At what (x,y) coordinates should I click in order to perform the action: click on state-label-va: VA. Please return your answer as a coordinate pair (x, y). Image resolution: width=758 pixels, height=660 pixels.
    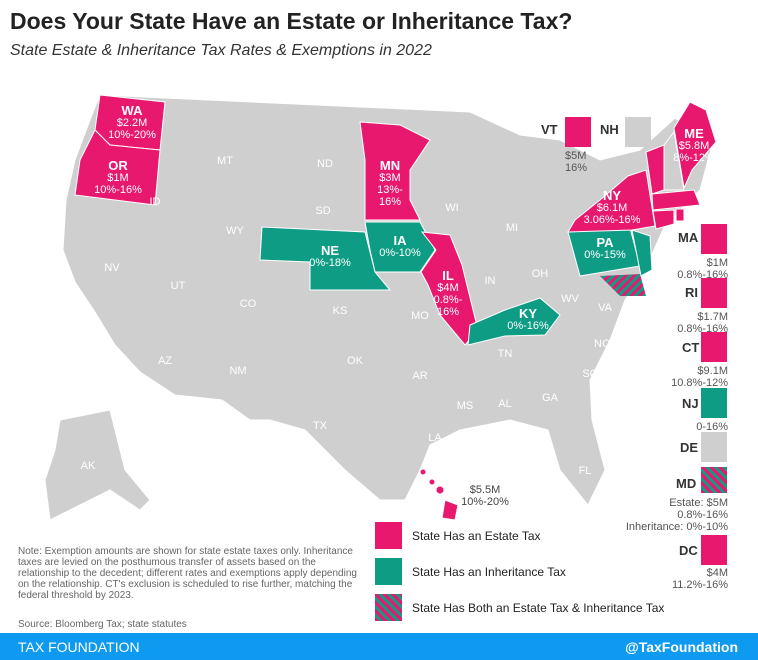
    Looking at the image, I should click on (605, 308).